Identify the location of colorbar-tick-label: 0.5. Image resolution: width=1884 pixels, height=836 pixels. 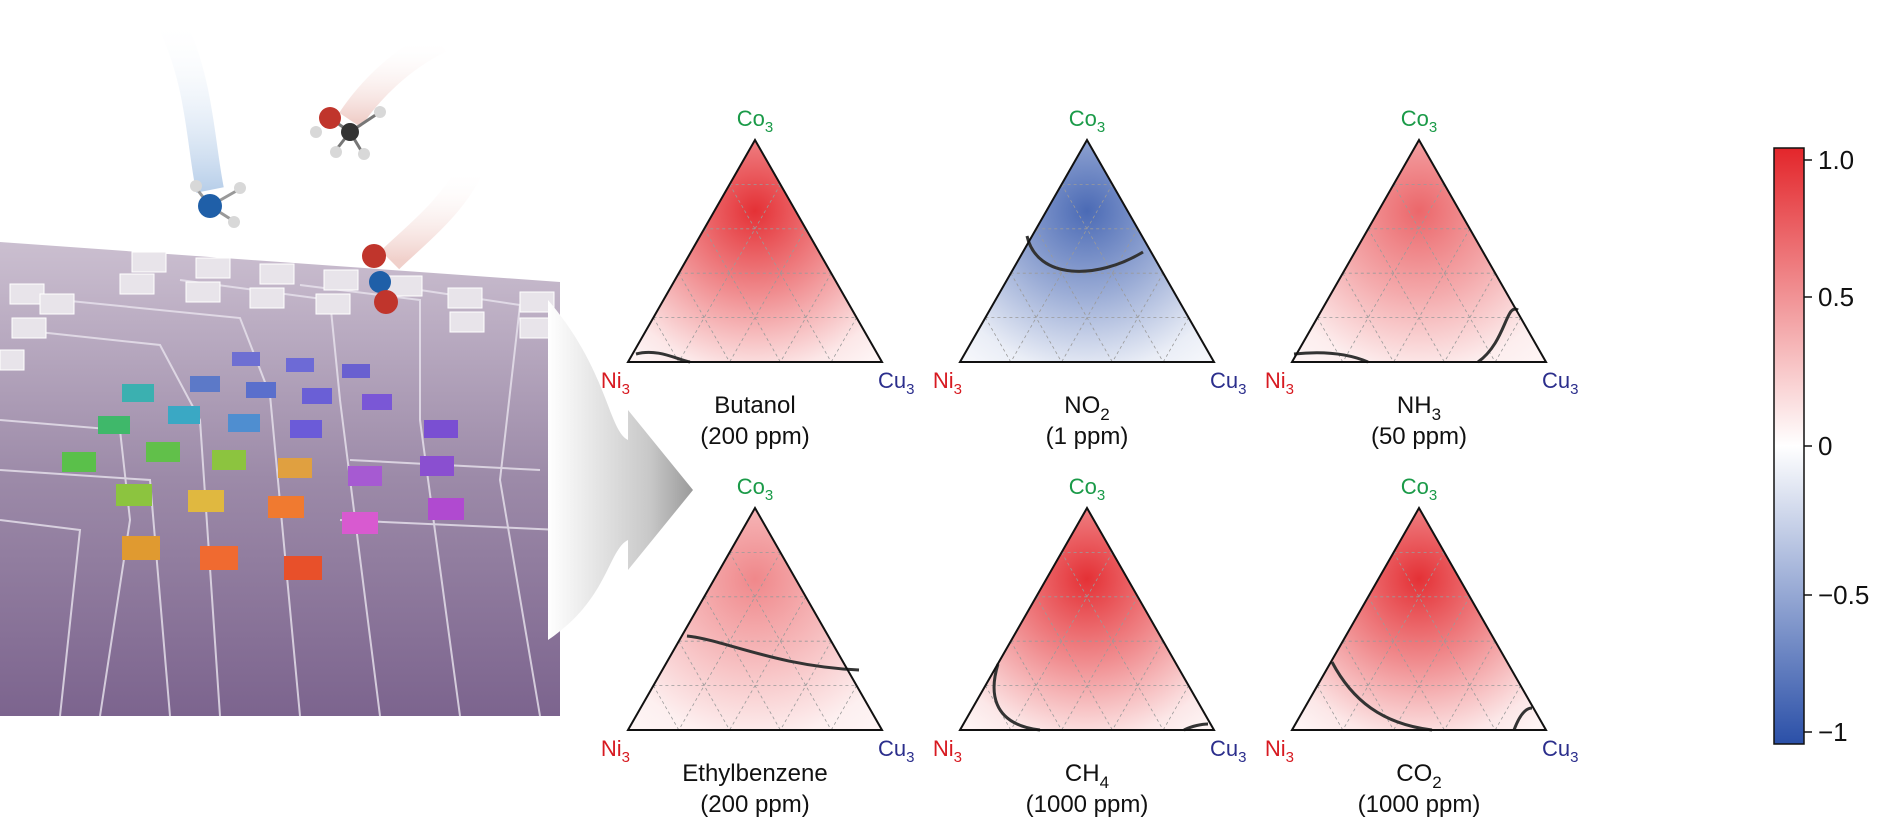
(1836, 297).